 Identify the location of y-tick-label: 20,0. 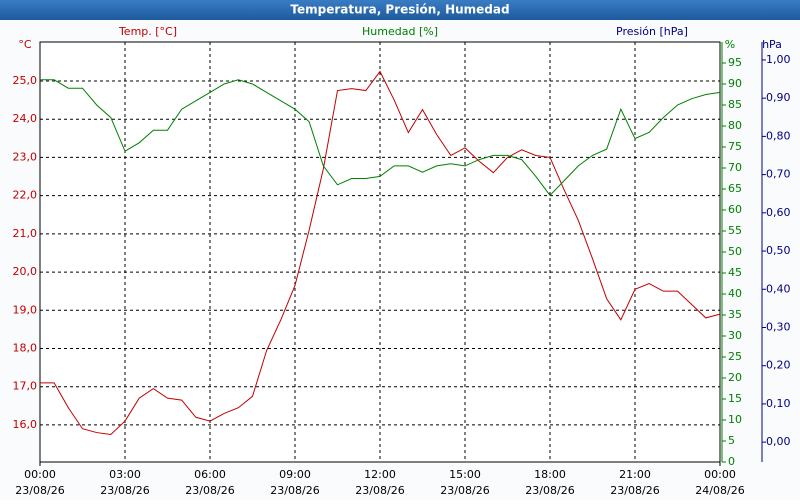
(25, 271).